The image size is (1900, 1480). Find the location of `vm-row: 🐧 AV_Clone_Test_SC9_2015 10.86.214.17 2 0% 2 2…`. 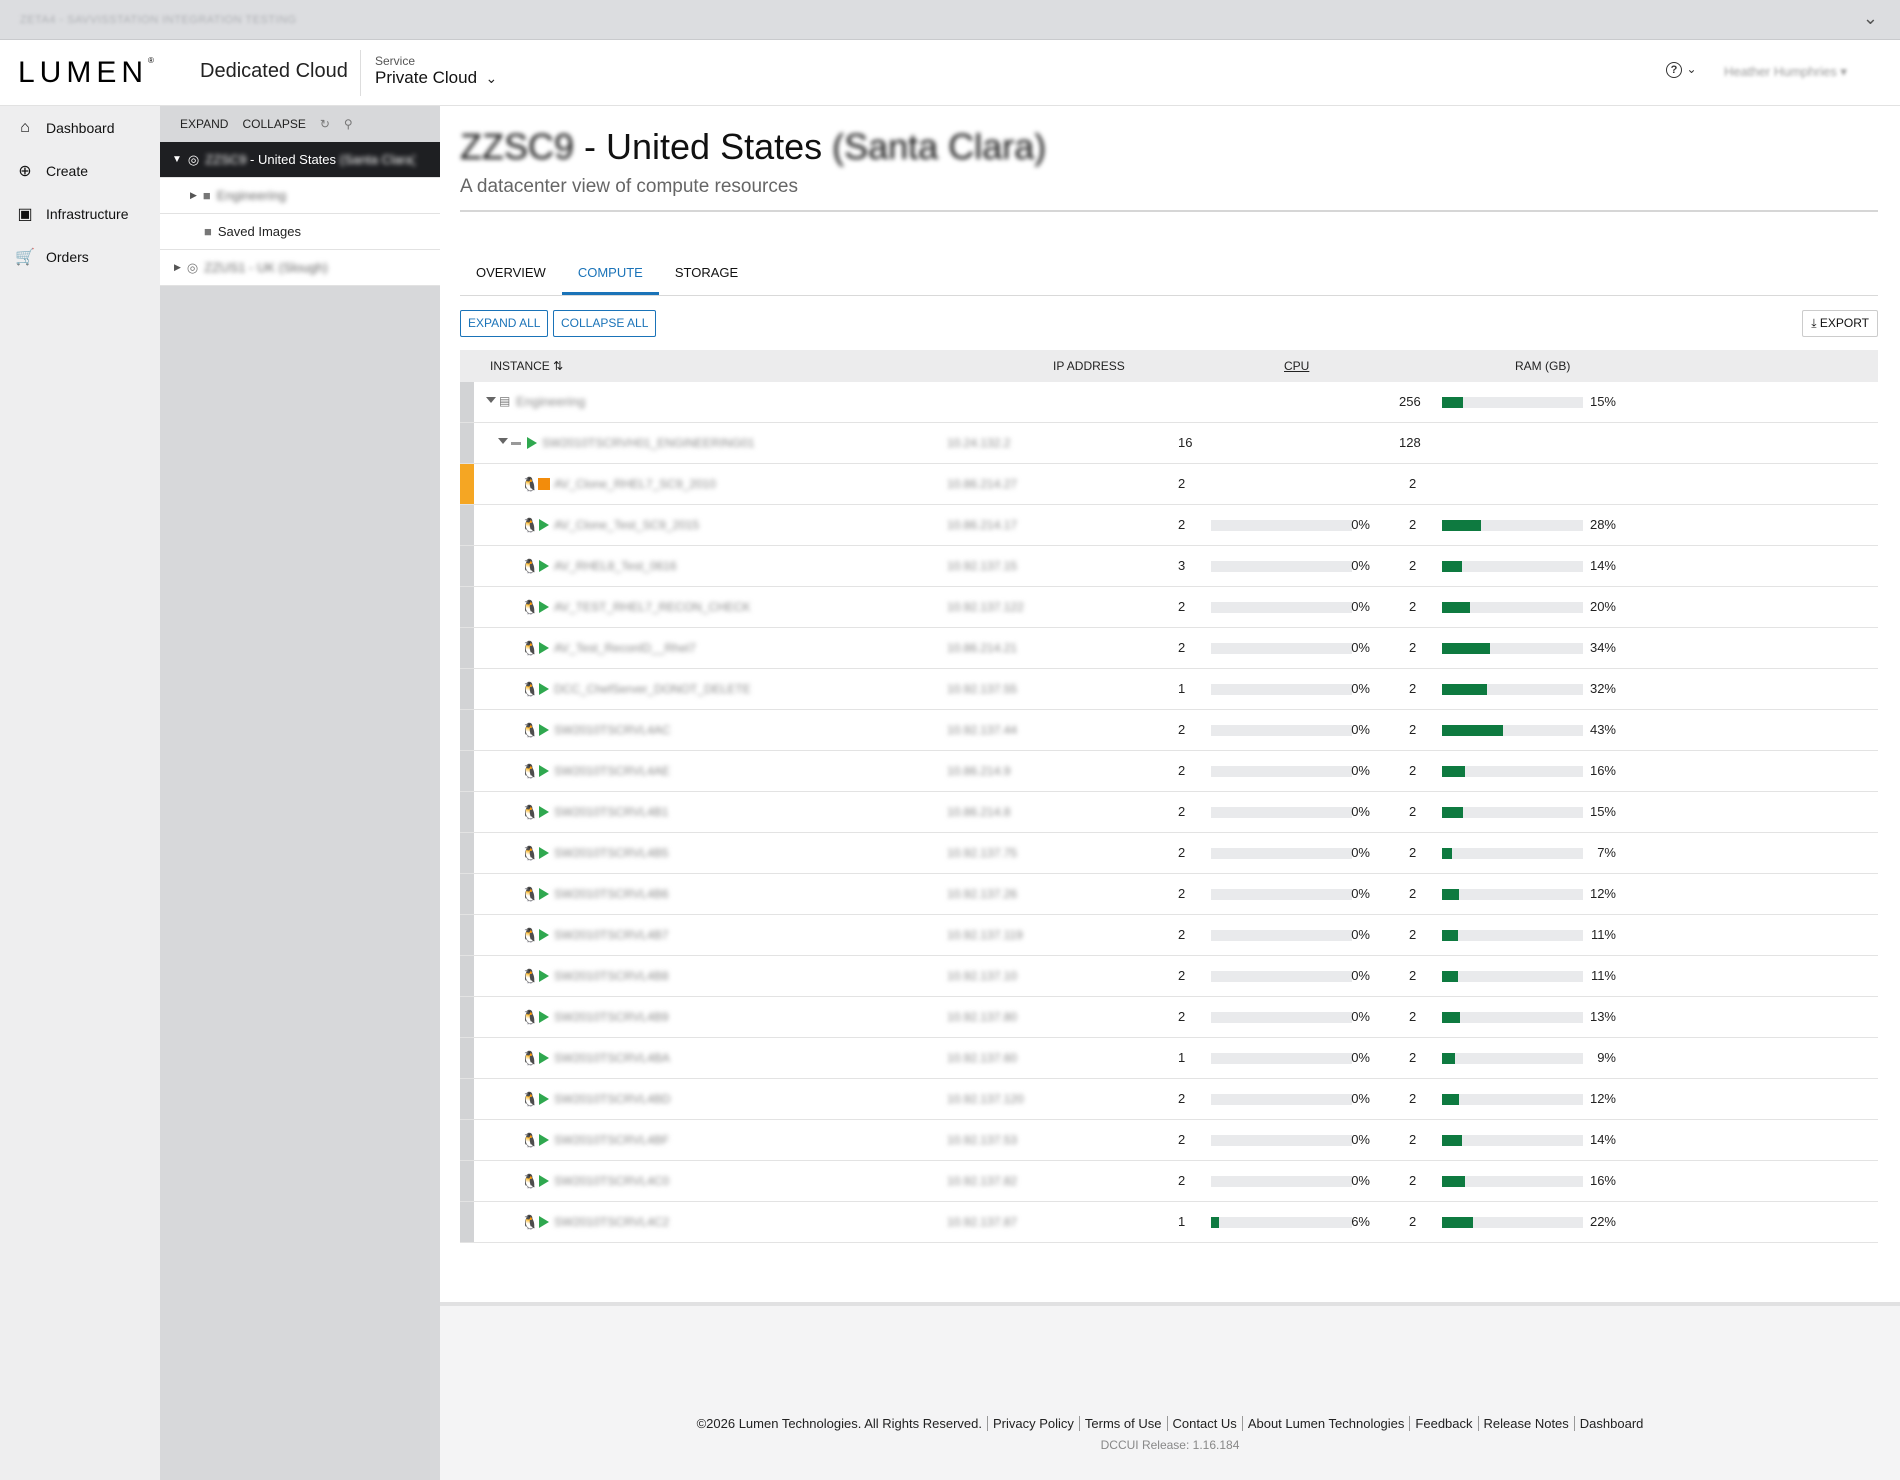

vm-row: 🐧 AV_Clone_Test_SC9_2015 10.86.214.17 2 0% 2 2… is located at coordinates (1169, 525).